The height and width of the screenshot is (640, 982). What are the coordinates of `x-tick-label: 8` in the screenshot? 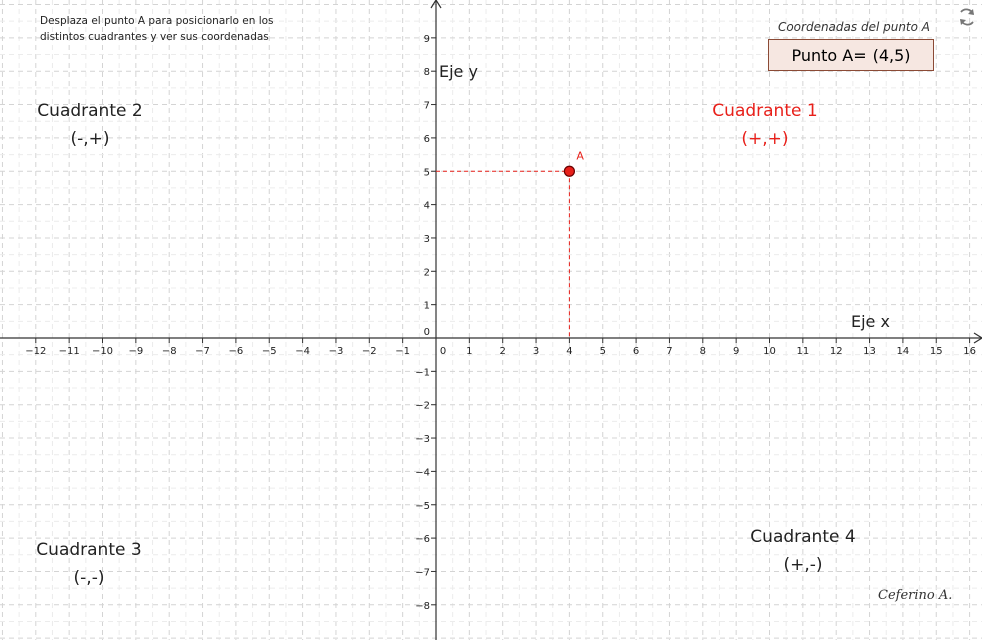 It's located at (703, 351).